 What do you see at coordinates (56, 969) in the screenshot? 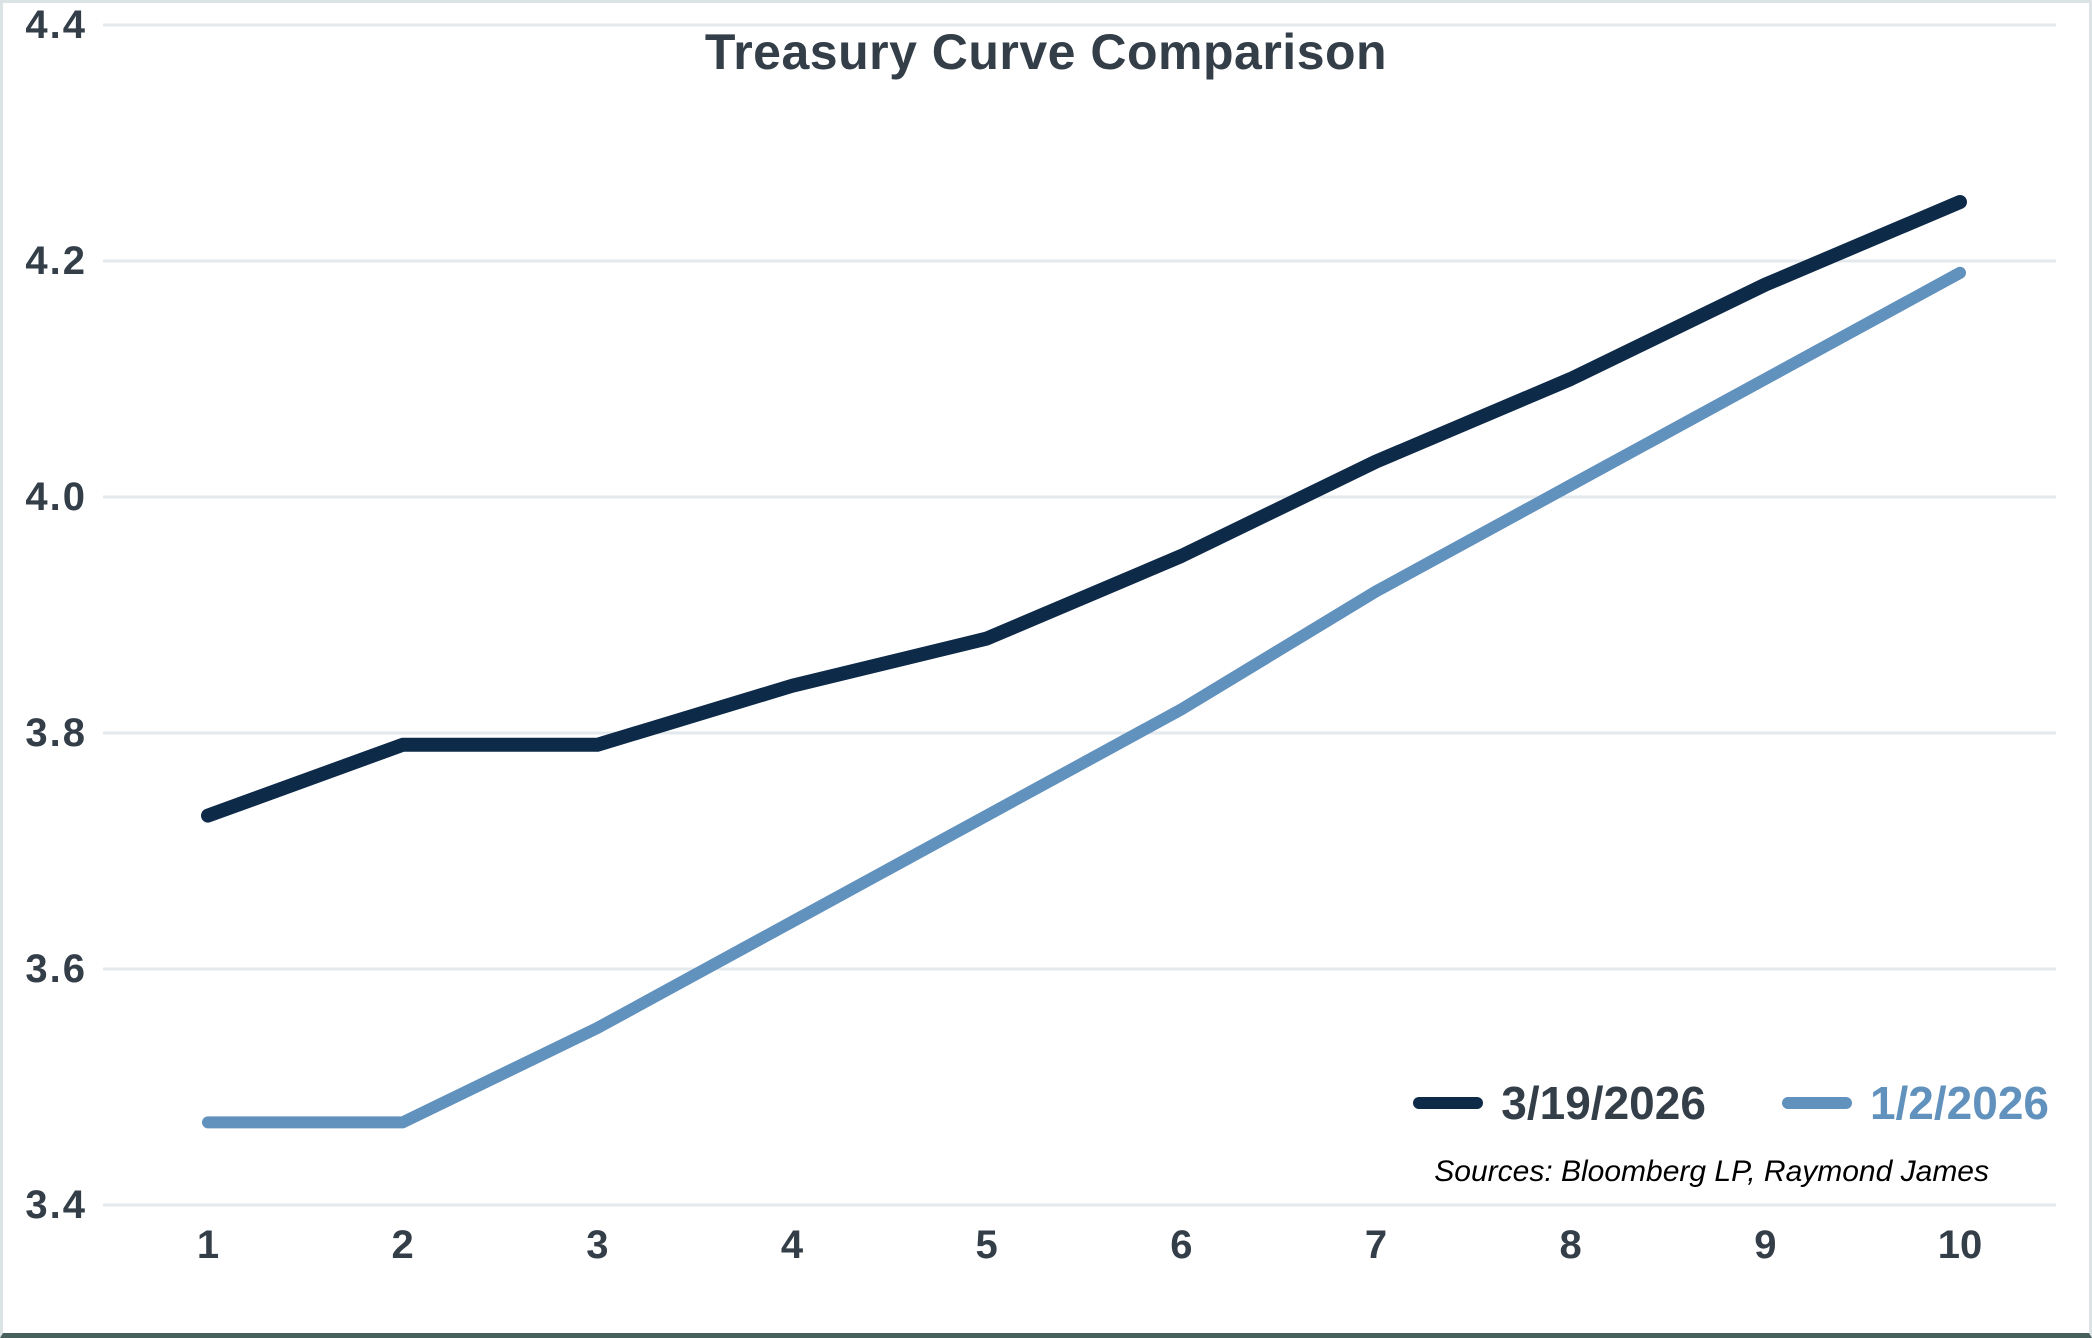
I see `y-axis-label-3.6: 3.6` at bounding box center [56, 969].